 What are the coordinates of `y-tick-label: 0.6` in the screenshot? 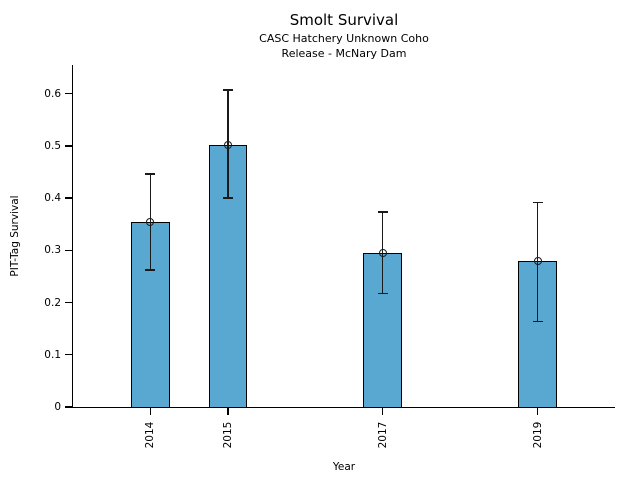 It's located at (52, 93).